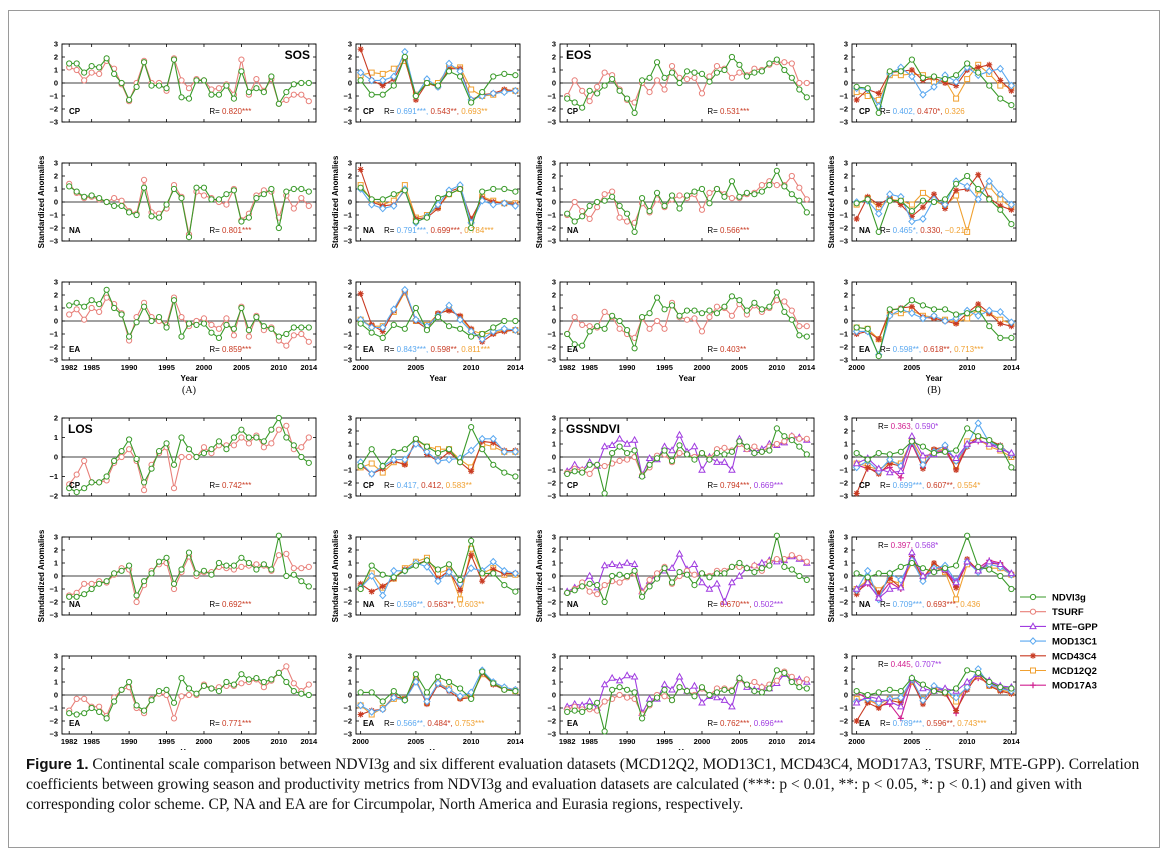  What do you see at coordinates (350, 431) in the screenshot?
I see `y-tick-label: 2` at bounding box center [350, 431].